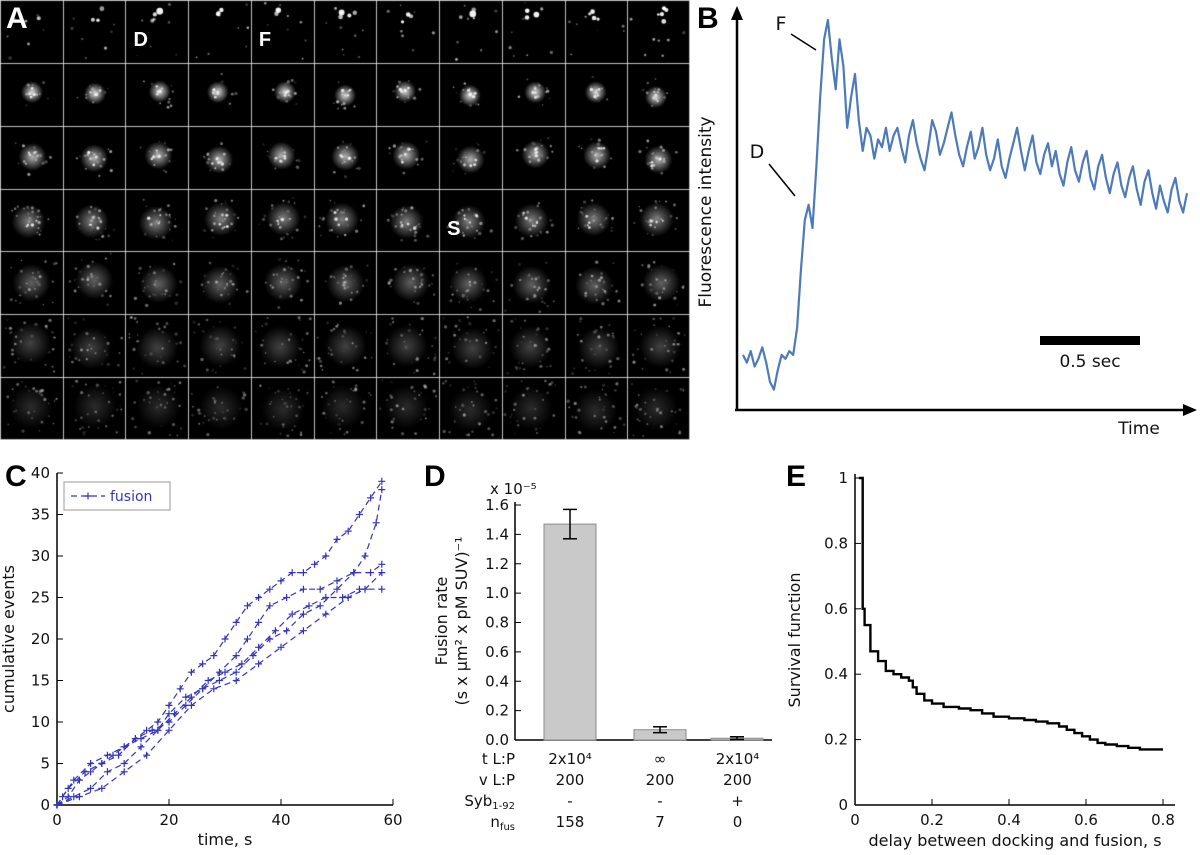  I want to click on plot-text: 5, so click(45, 764).